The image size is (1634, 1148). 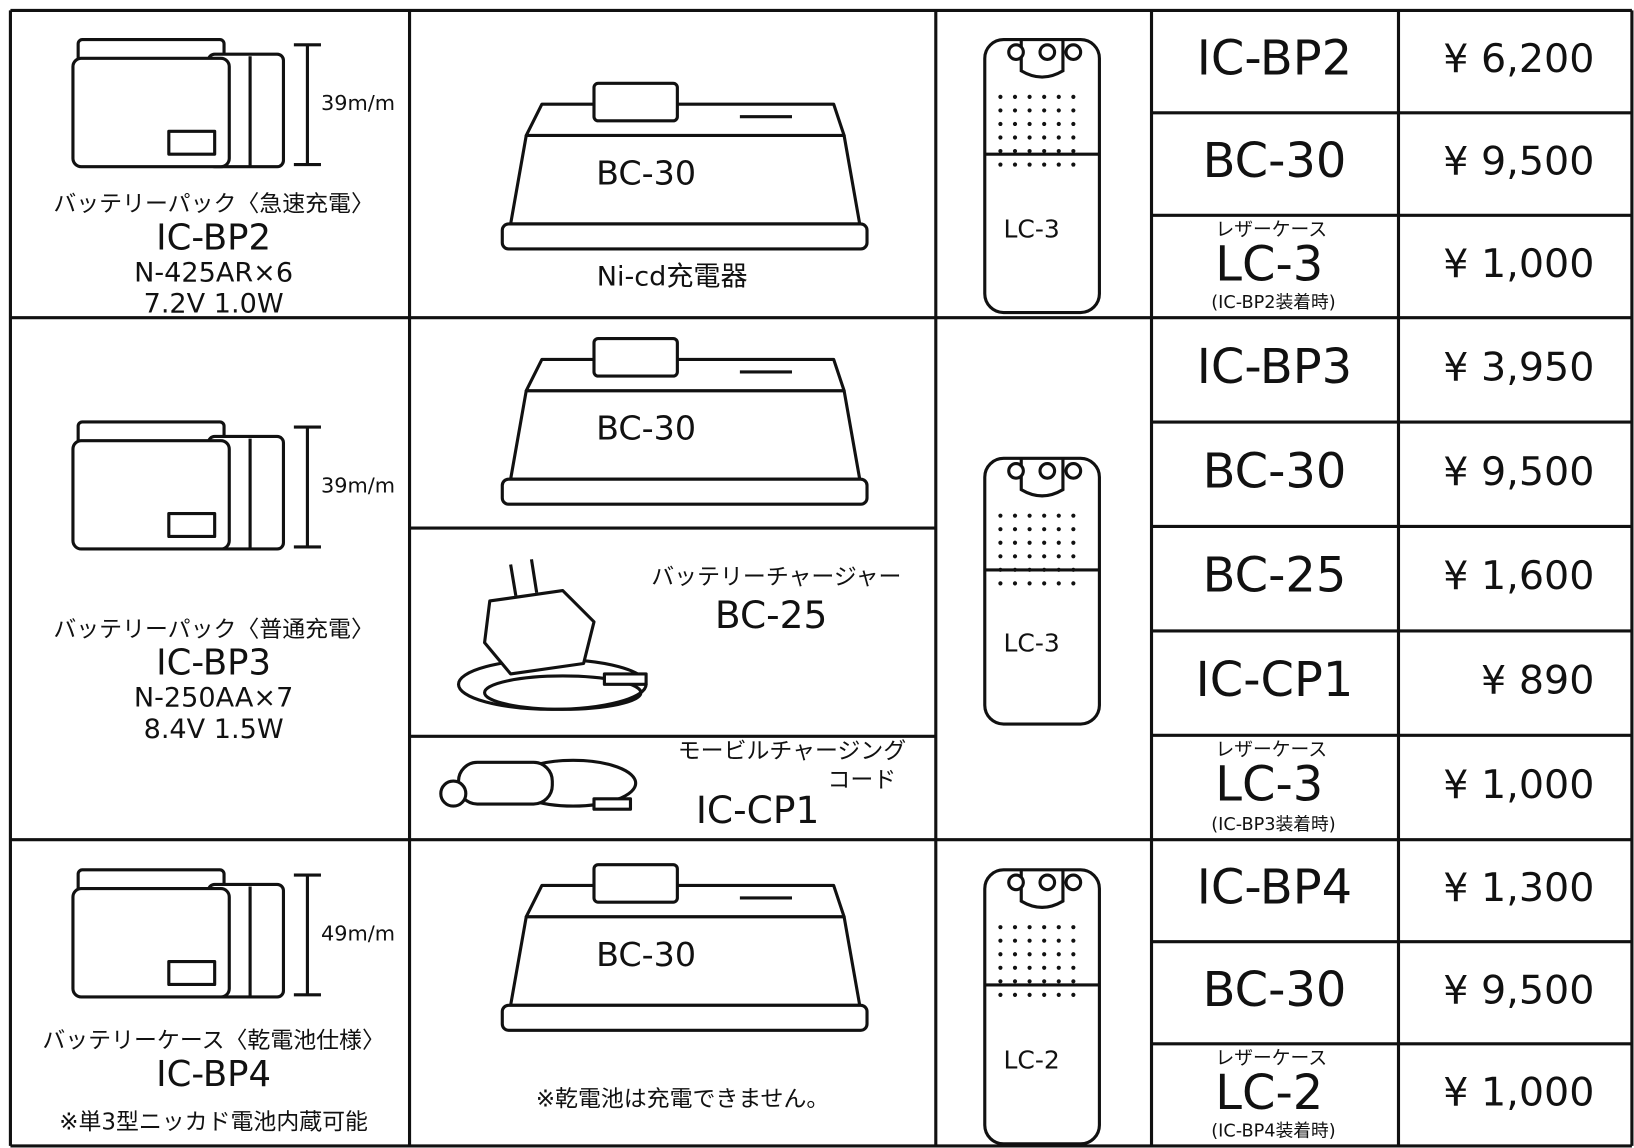 What do you see at coordinates (1269, 264) in the screenshot?
I see `item-name: LC-3` at bounding box center [1269, 264].